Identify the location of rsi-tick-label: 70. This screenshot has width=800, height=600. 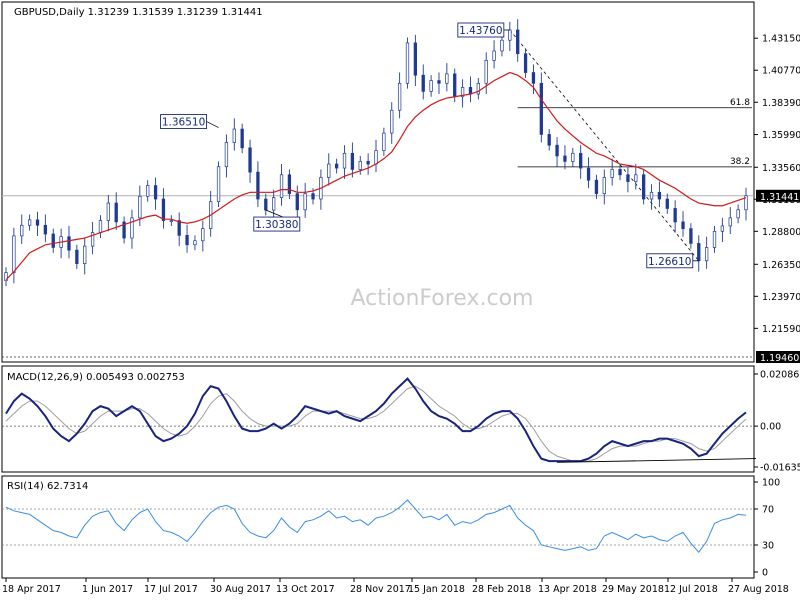
(768, 510).